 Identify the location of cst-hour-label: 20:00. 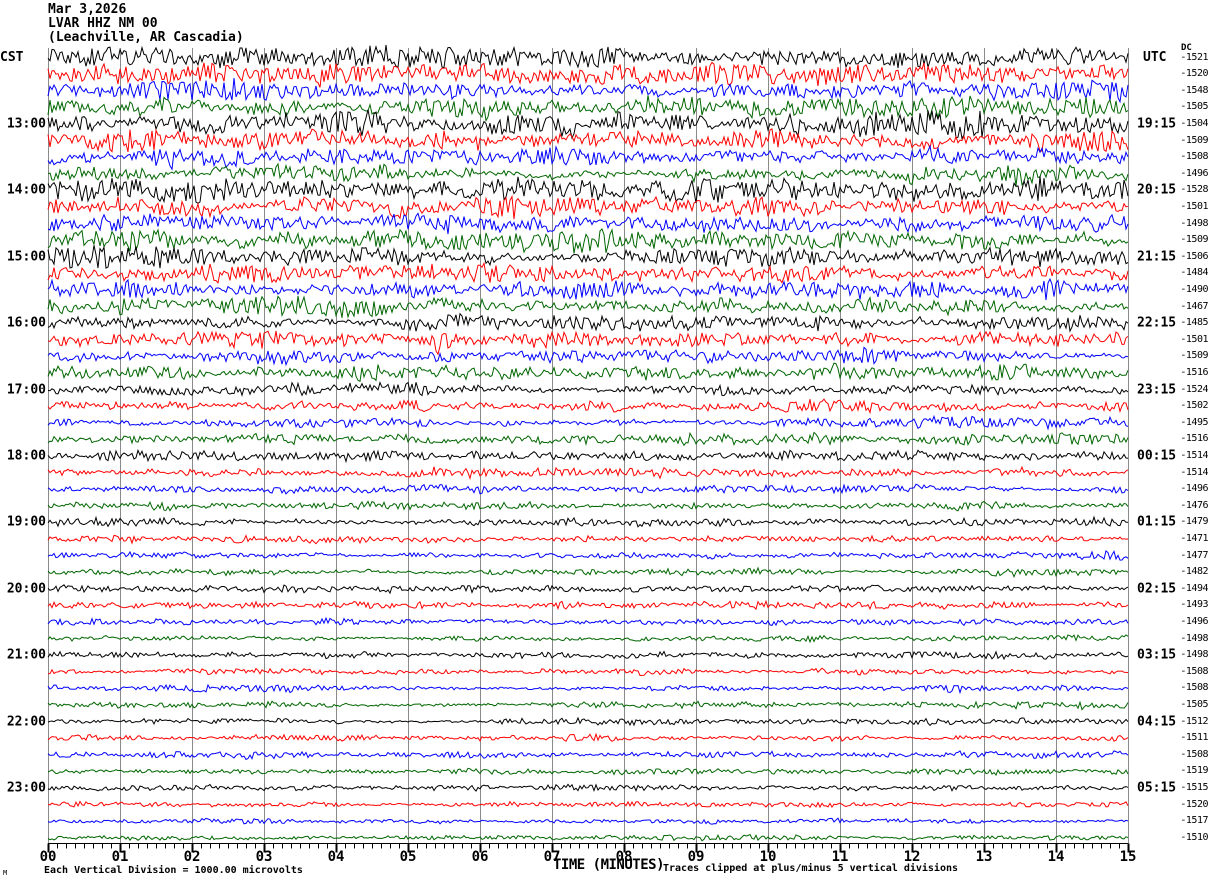
(26, 589).